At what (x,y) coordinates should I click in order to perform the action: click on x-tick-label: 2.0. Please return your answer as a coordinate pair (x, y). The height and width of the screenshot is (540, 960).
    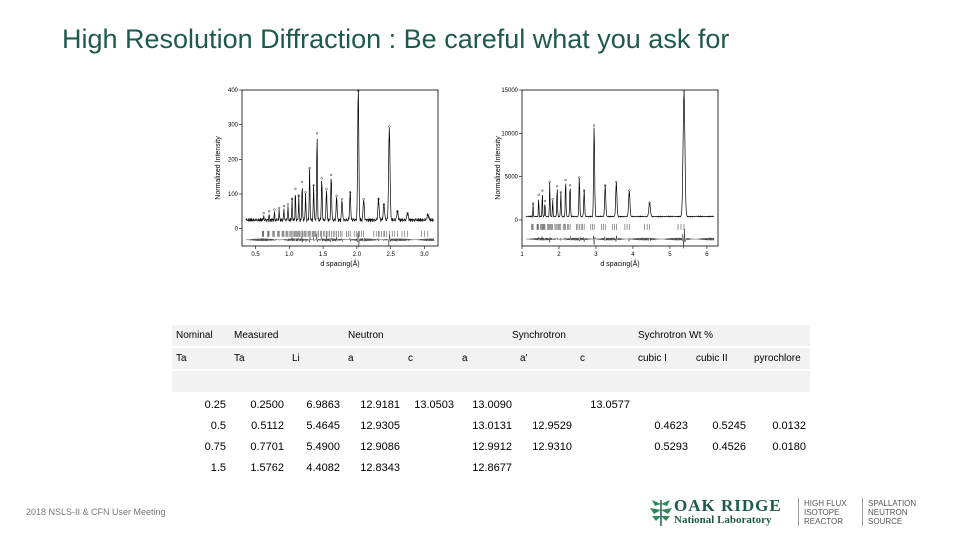
    Looking at the image, I should click on (357, 255).